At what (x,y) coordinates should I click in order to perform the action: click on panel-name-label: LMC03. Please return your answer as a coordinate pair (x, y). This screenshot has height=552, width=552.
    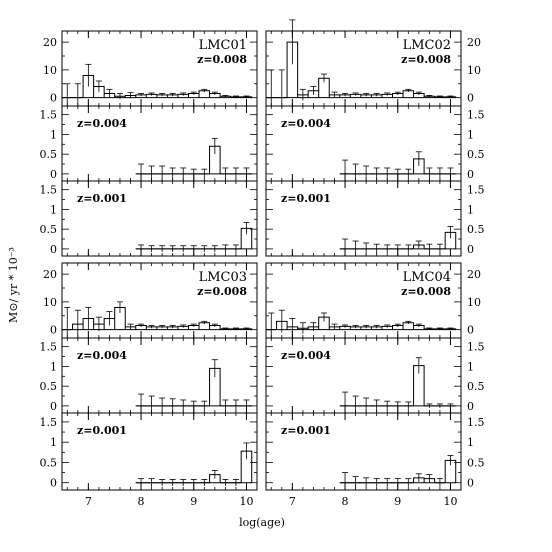
    Looking at the image, I should click on (223, 277).